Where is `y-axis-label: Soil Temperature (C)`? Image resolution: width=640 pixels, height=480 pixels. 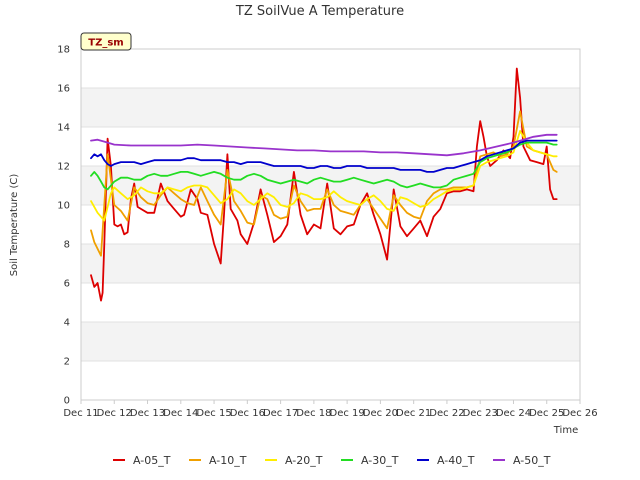
y-axis-label: Soil Temperature (C) is located at coordinates (14, 225).